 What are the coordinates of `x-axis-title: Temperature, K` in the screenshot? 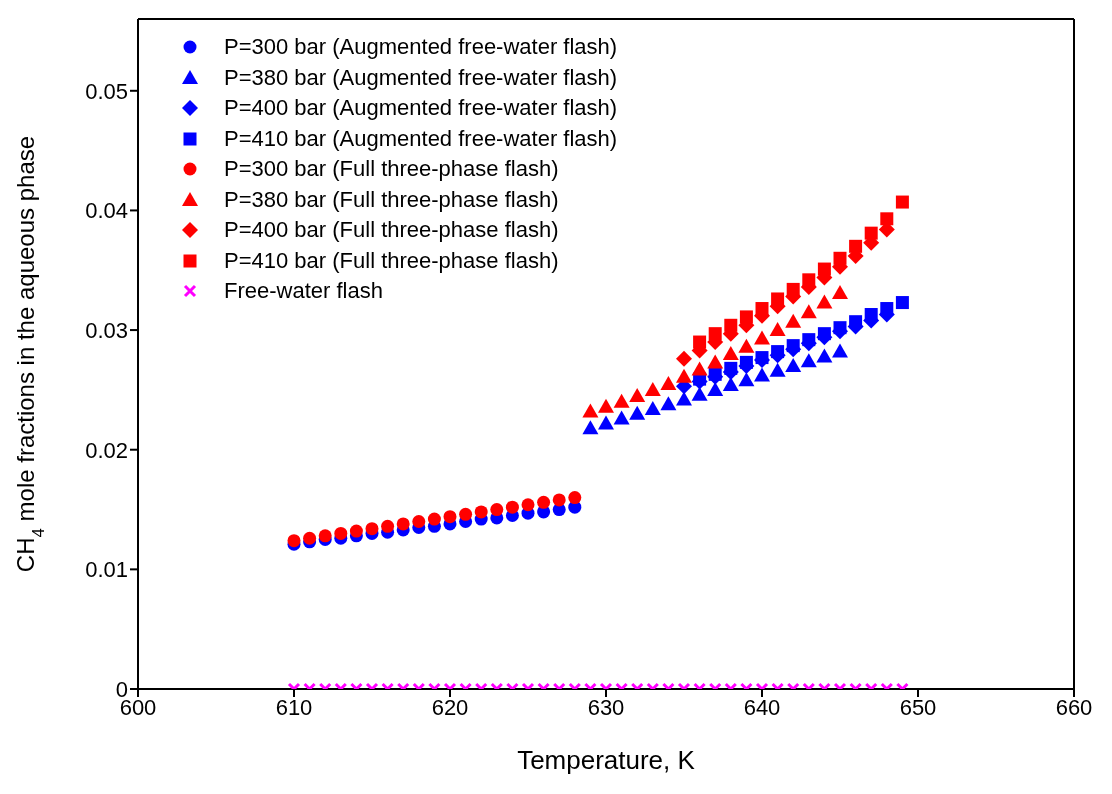 It's located at (606, 760).